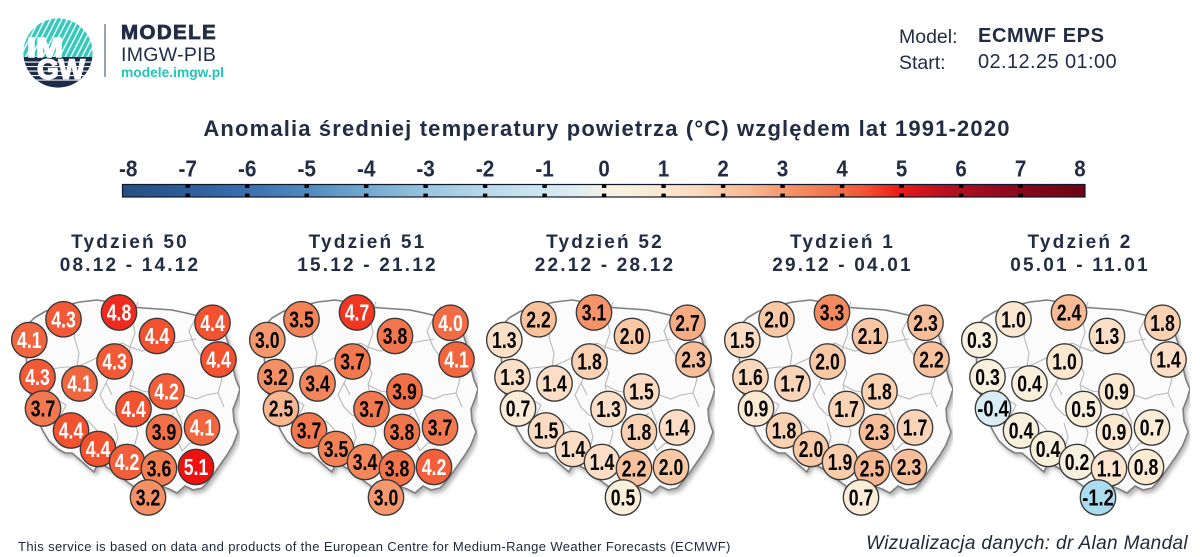  Describe the element at coordinates (247, 169) in the screenshot. I see `svg-text: -6` at that location.